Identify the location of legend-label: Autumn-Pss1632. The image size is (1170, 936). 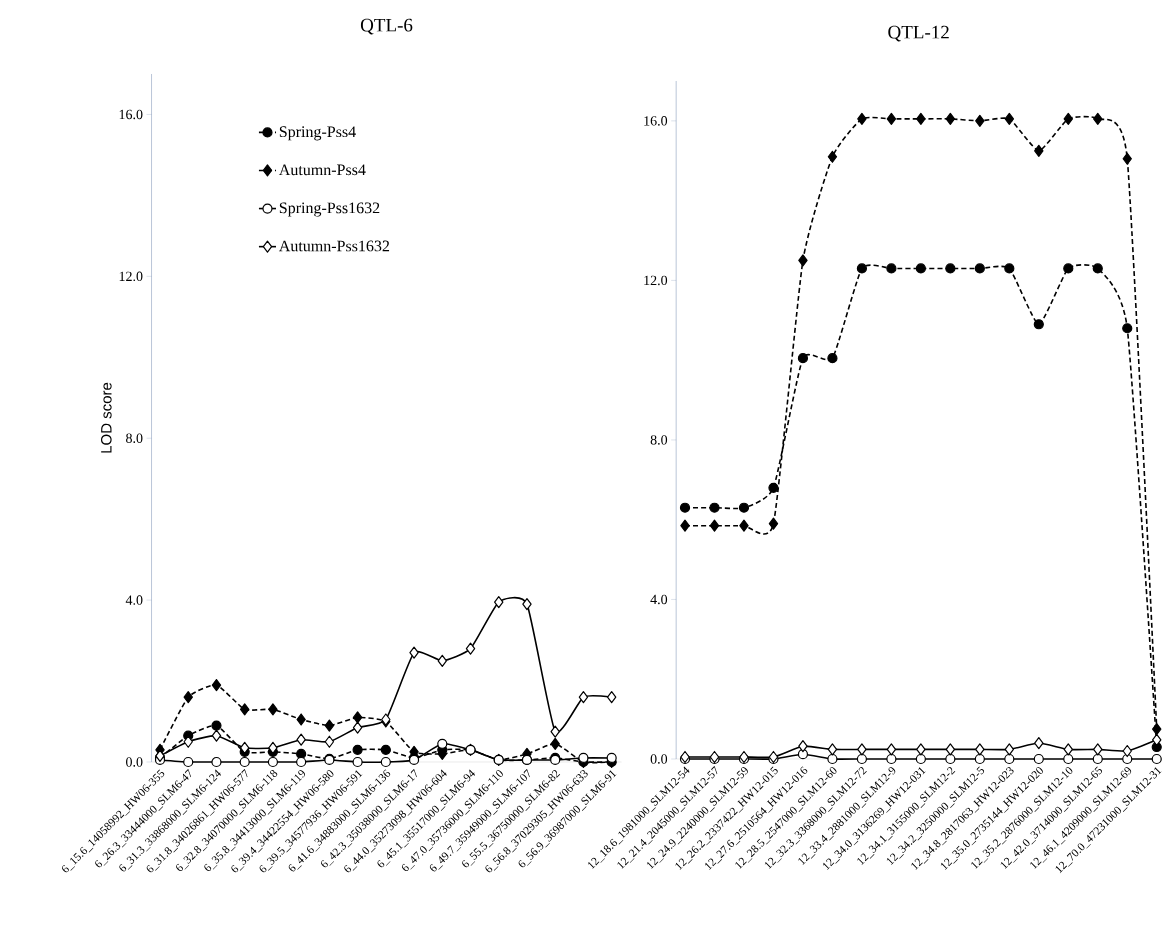
(334, 246).